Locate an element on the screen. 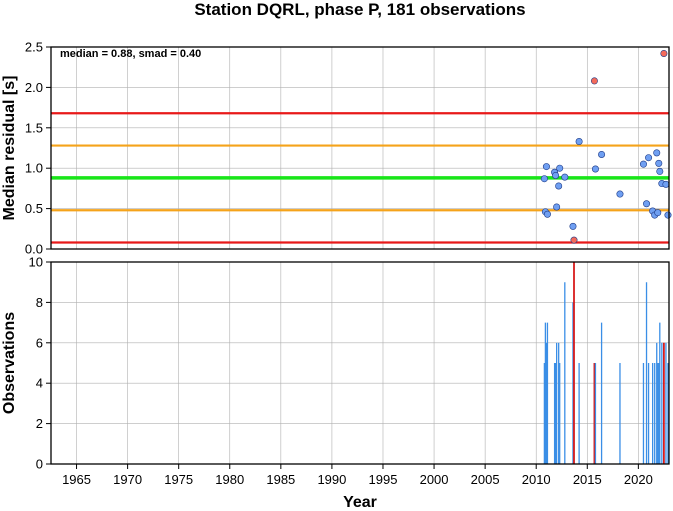 Image resolution: width=673 pixels, height=511 pixels. x-tick-label: 1970 is located at coordinates (127, 479).